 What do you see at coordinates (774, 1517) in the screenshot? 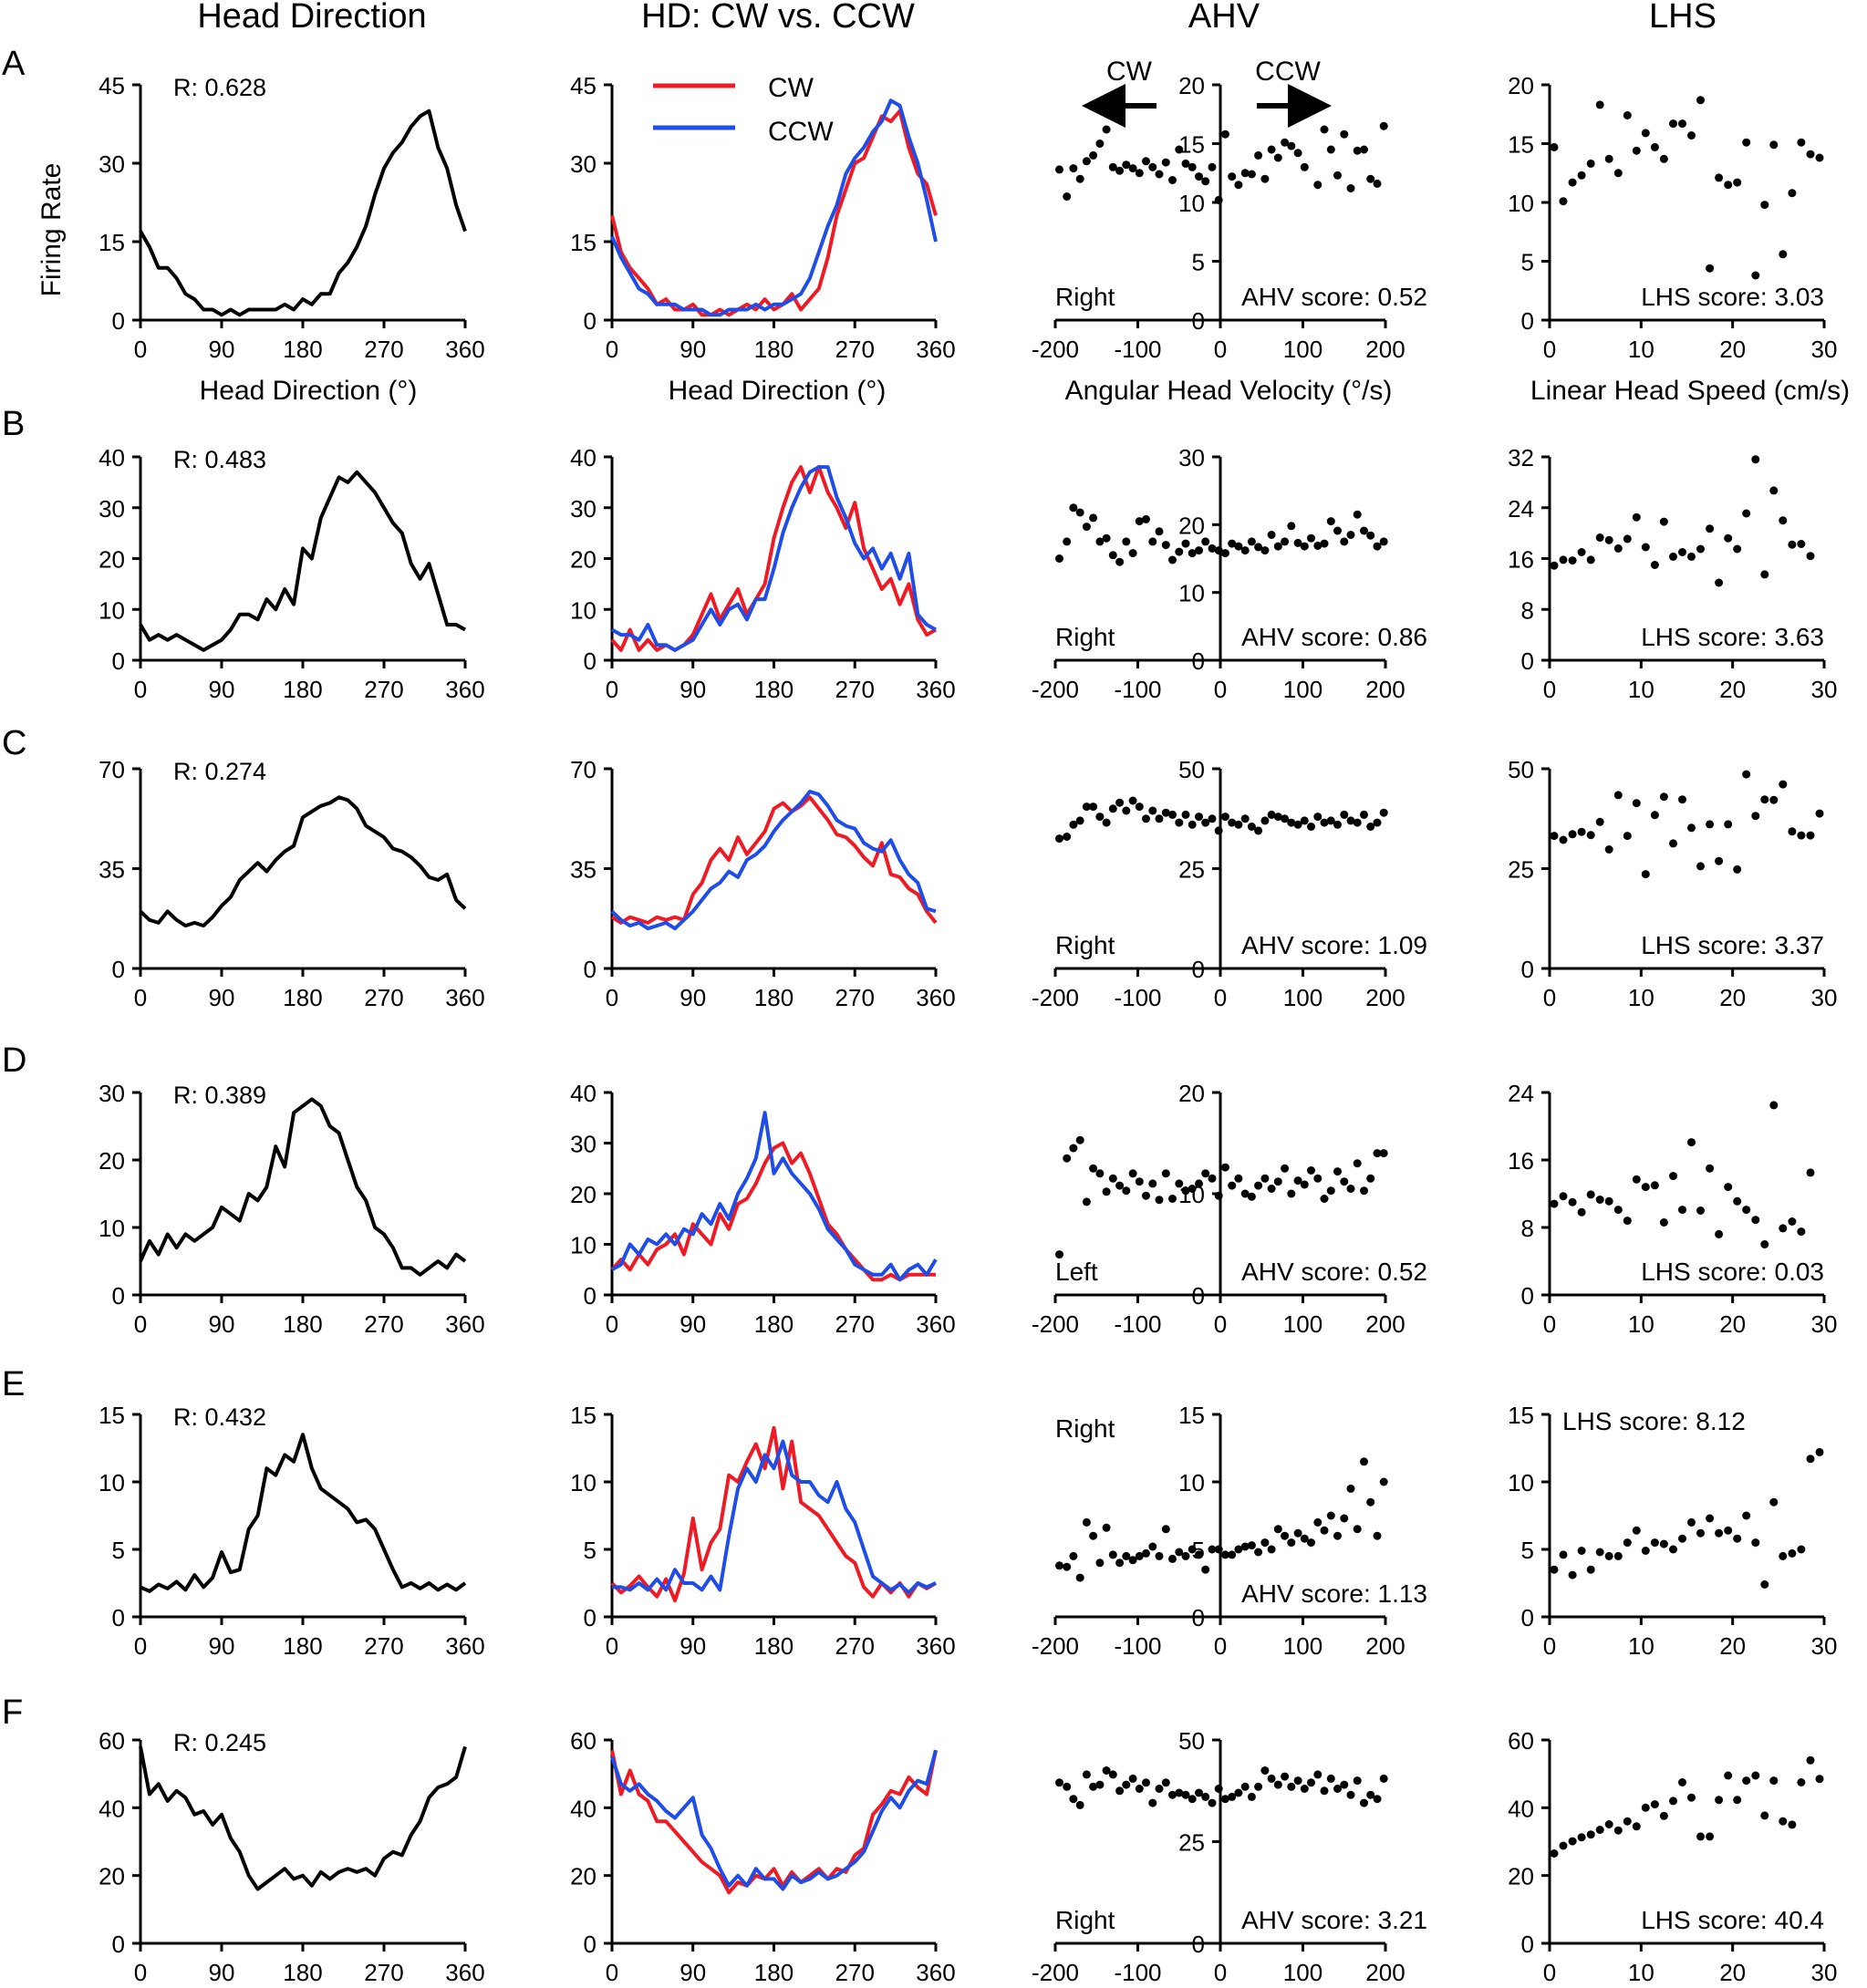
I see `series-line-ccw` at bounding box center [774, 1517].